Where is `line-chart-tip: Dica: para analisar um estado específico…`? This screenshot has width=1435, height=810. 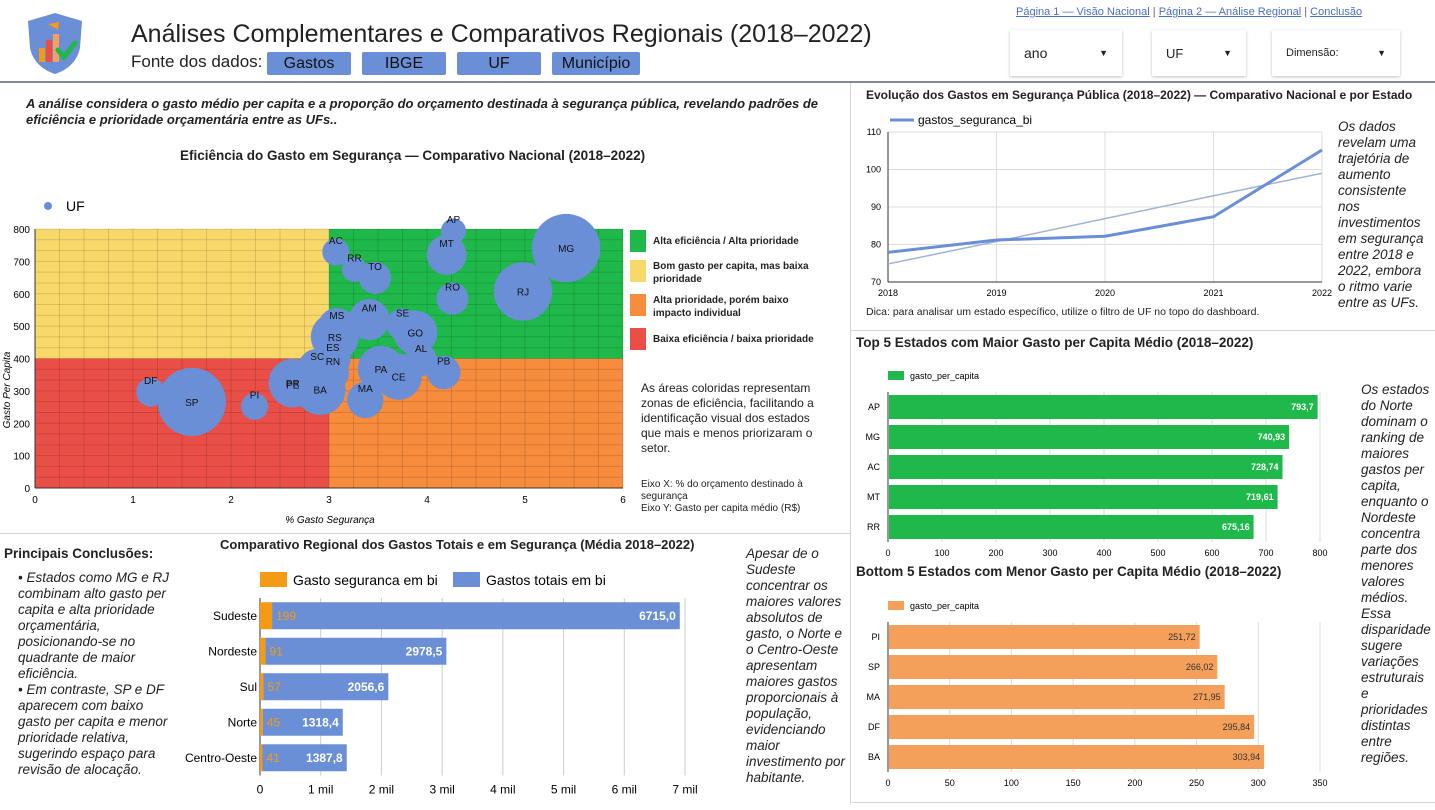 line-chart-tip: Dica: para analisar um estado específico… is located at coordinates (1063, 312).